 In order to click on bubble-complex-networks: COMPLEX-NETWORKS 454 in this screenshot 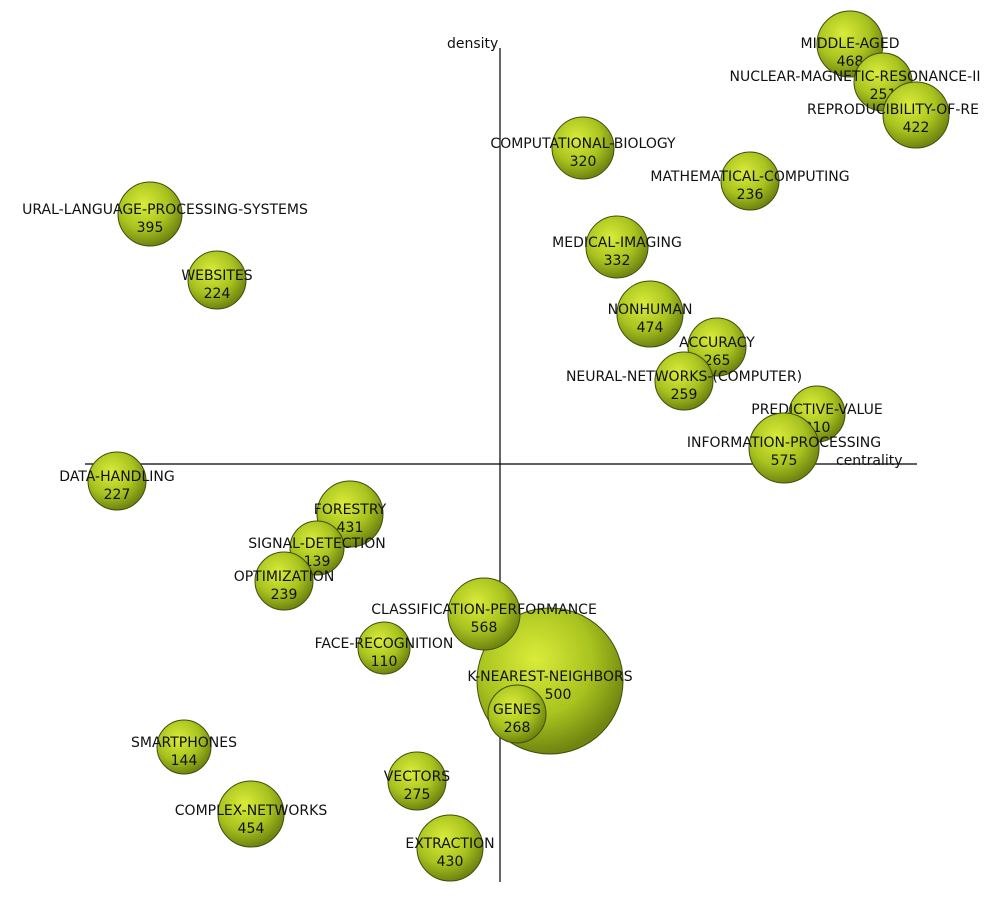, I will do `click(251, 814)`.